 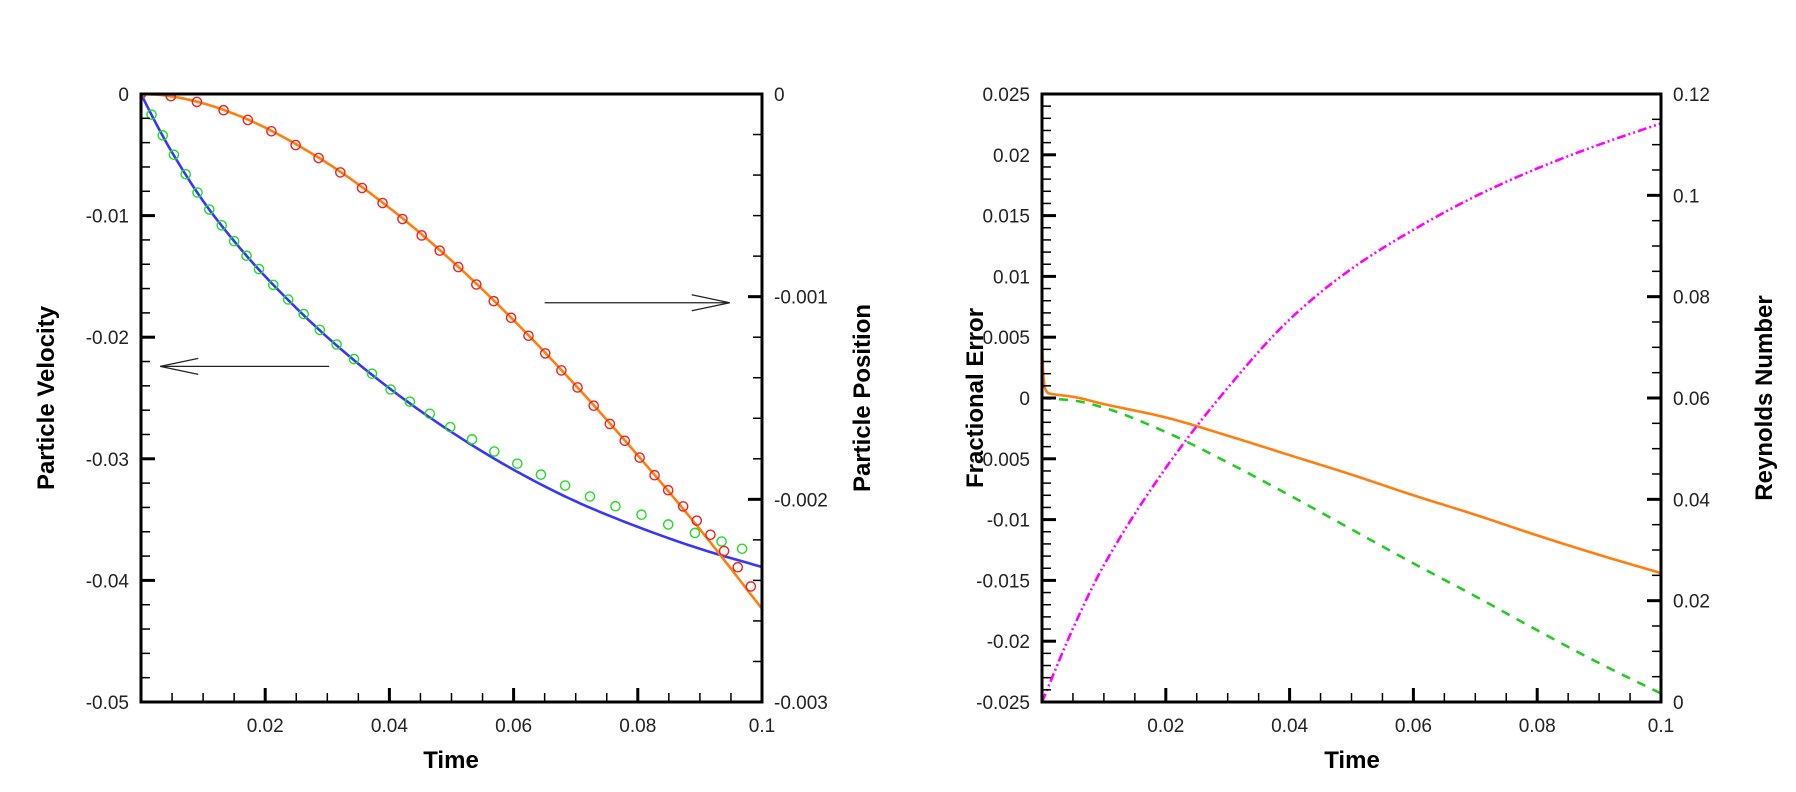 What do you see at coordinates (975, 398) in the screenshot?
I see `y-axis-title: Fractional Error` at bounding box center [975, 398].